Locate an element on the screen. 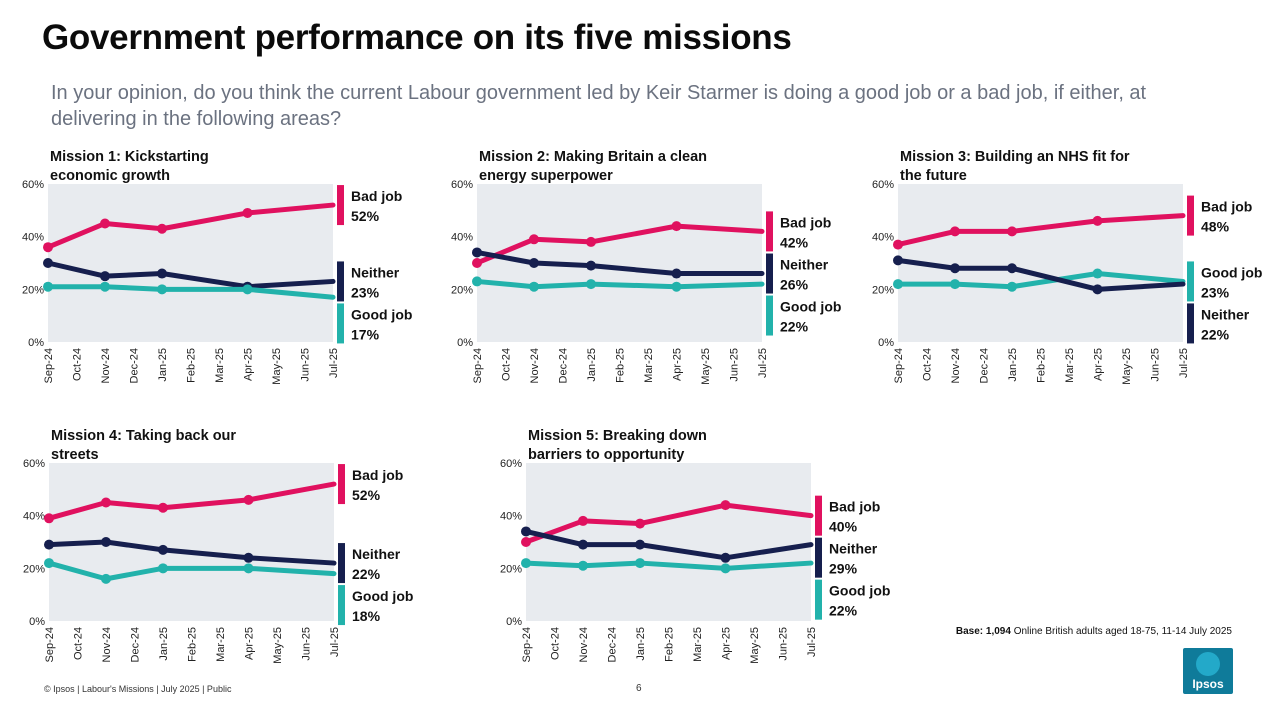 The image size is (1280, 720). ipsos-logo: Ipsos is located at coordinates (1208, 671).